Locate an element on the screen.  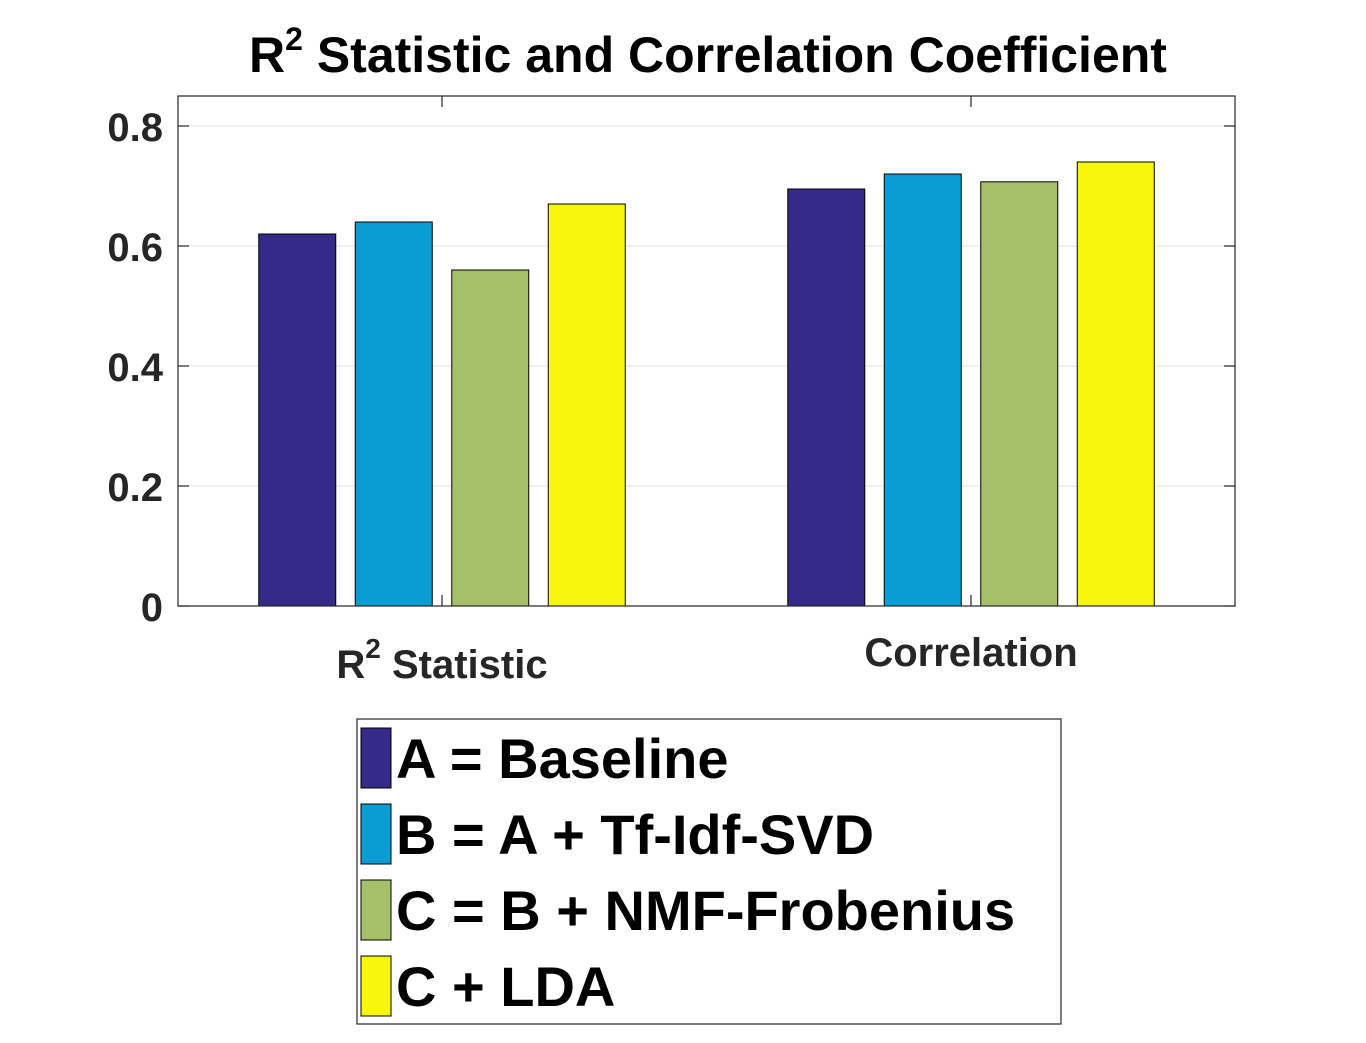
x-axis-labels: R2 Statistic Correlation is located at coordinates (706, 659).